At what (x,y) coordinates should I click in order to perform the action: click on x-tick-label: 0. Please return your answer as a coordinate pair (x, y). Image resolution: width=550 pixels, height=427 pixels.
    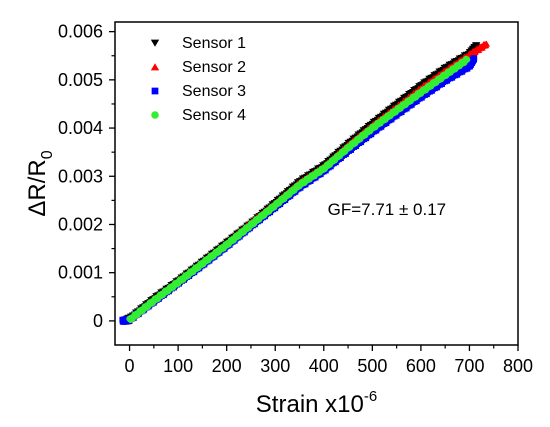
    Looking at the image, I should click on (130, 366).